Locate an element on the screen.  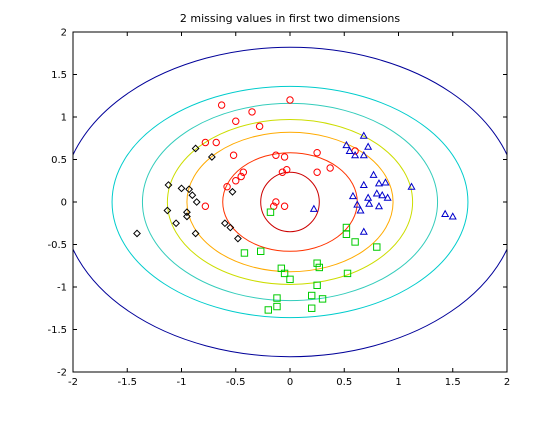
y-tick-label: 0 is located at coordinates (64, 203).